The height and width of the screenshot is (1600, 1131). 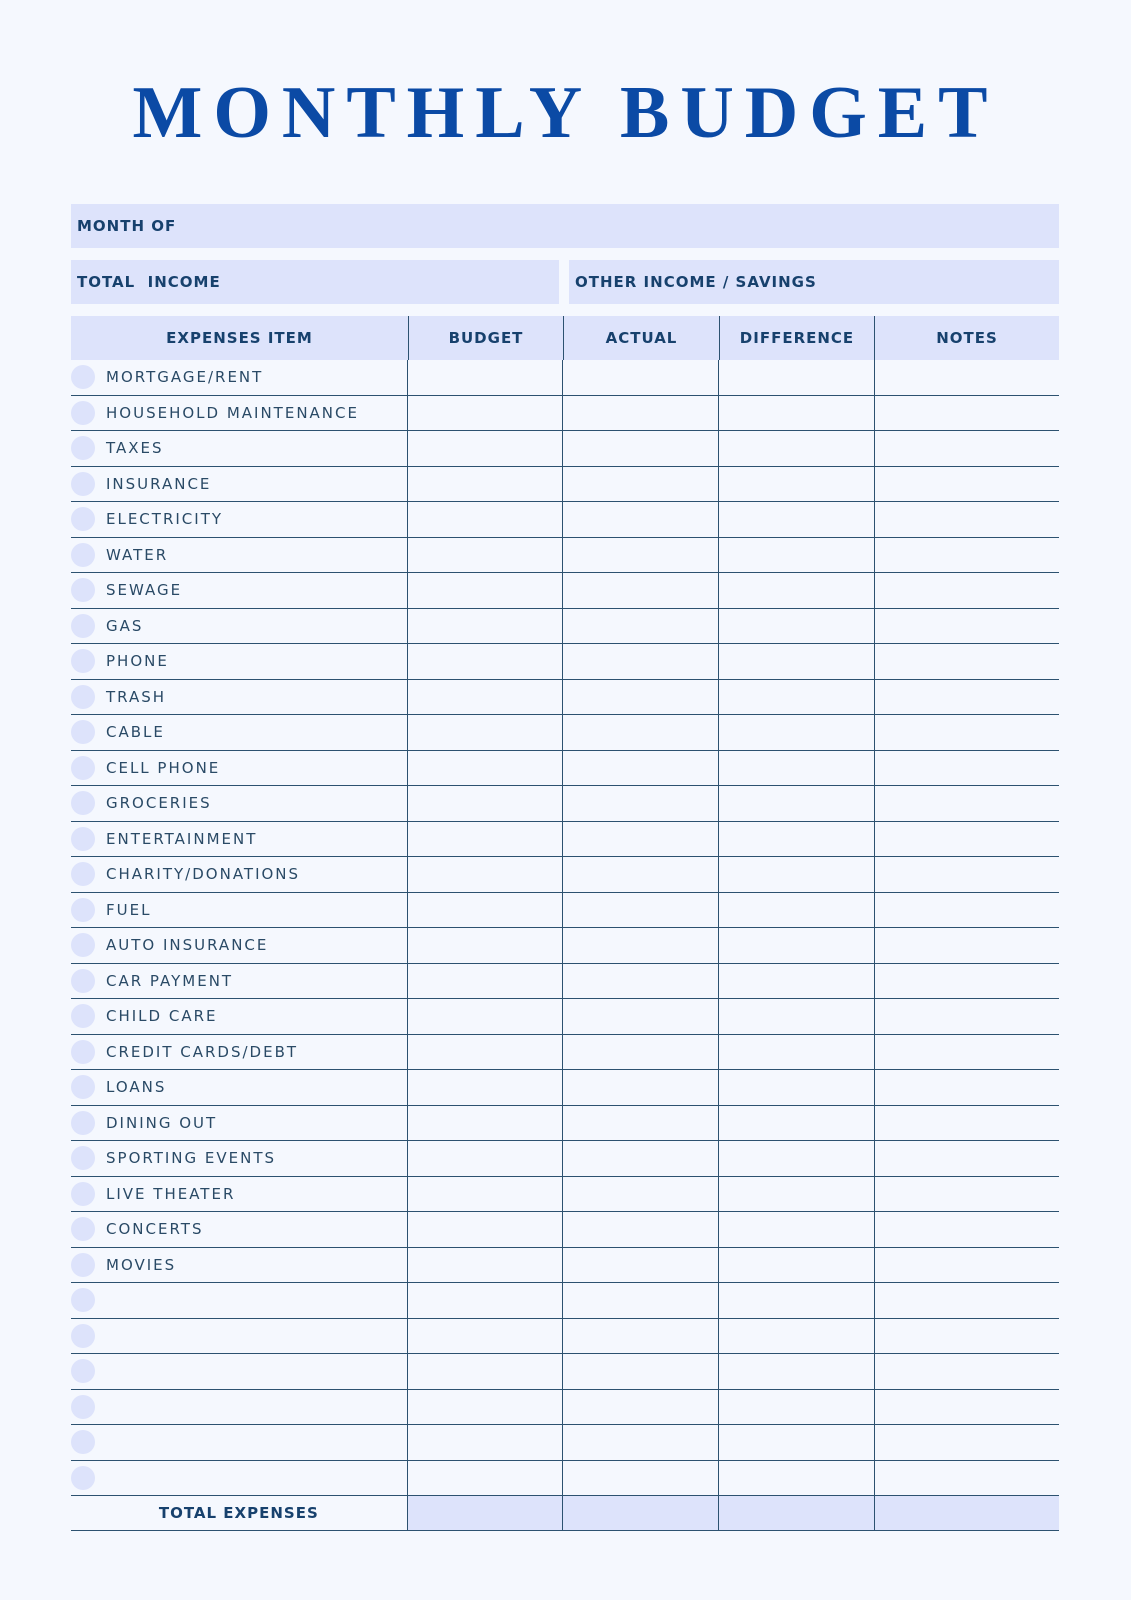 I want to click on expense-item-cell: WATER, so click(x=239, y=555).